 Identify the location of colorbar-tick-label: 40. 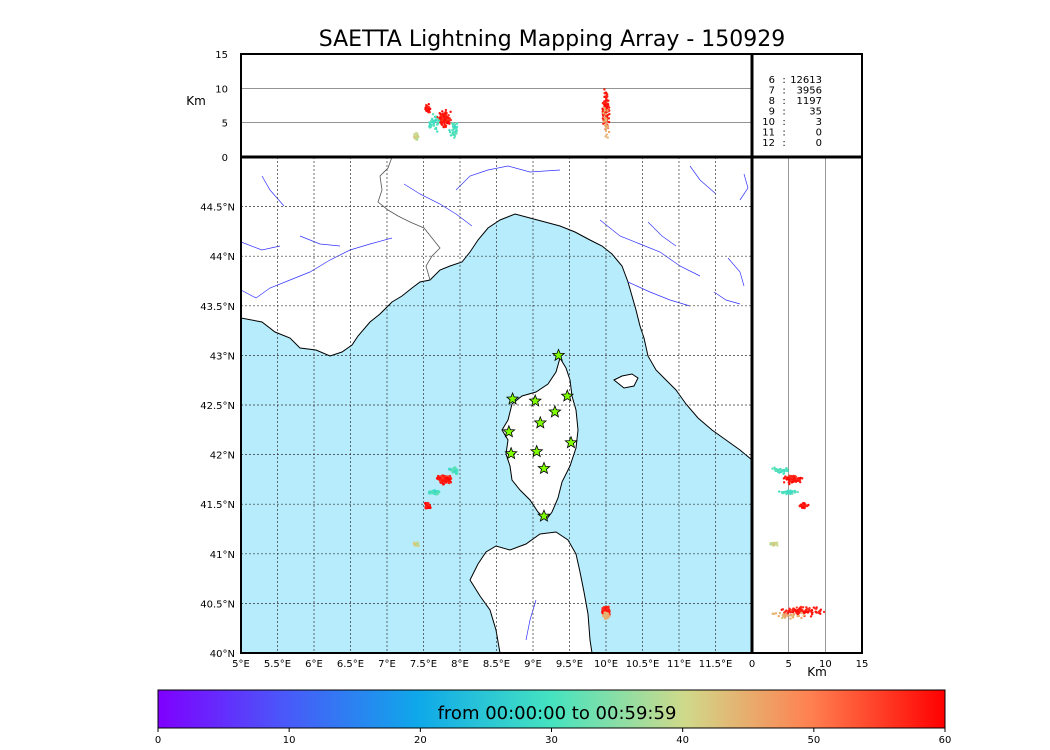
(682, 740).